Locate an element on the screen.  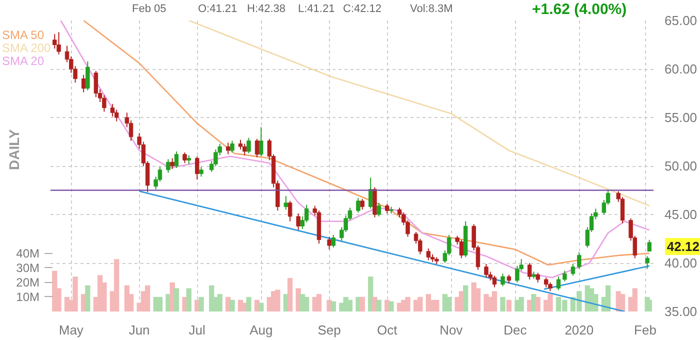
y-tick-label: 60.00 is located at coordinates (681, 69).